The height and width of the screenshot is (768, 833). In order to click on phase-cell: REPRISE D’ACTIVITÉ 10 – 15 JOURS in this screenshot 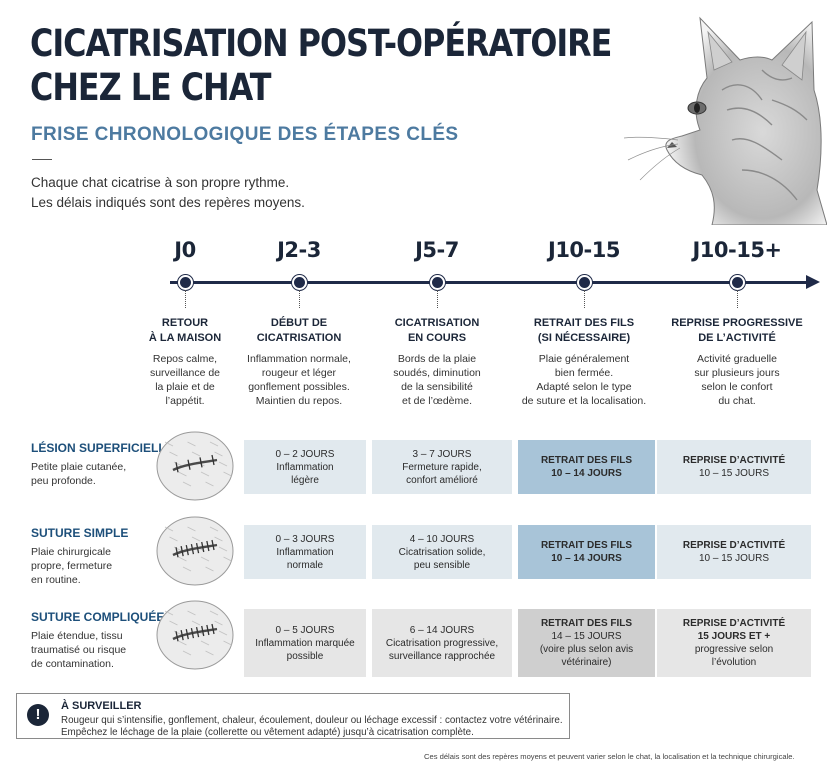, I will do `click(734, 552)`.